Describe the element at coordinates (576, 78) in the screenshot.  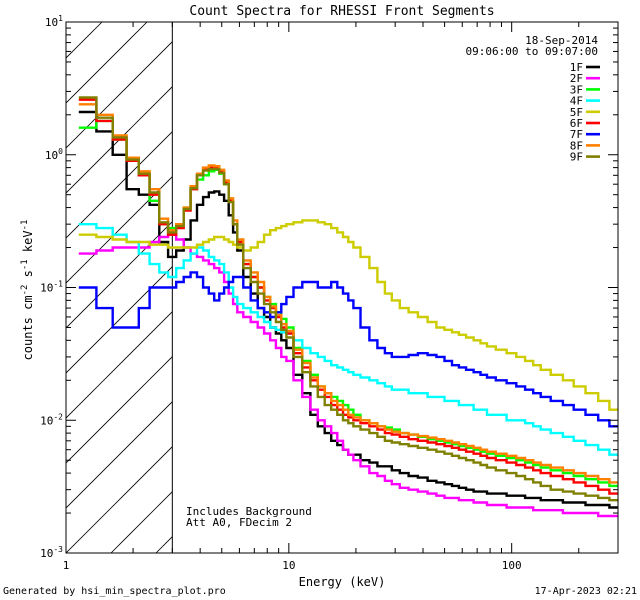
I see `legend-label-2F: 2F` at that location.